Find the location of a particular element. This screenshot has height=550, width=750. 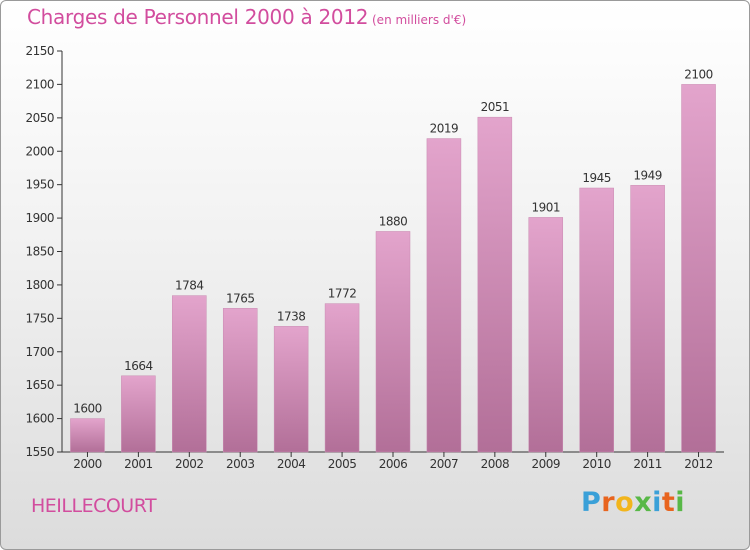

x-tick-label: 2012 is located at coordinates (698, 464).